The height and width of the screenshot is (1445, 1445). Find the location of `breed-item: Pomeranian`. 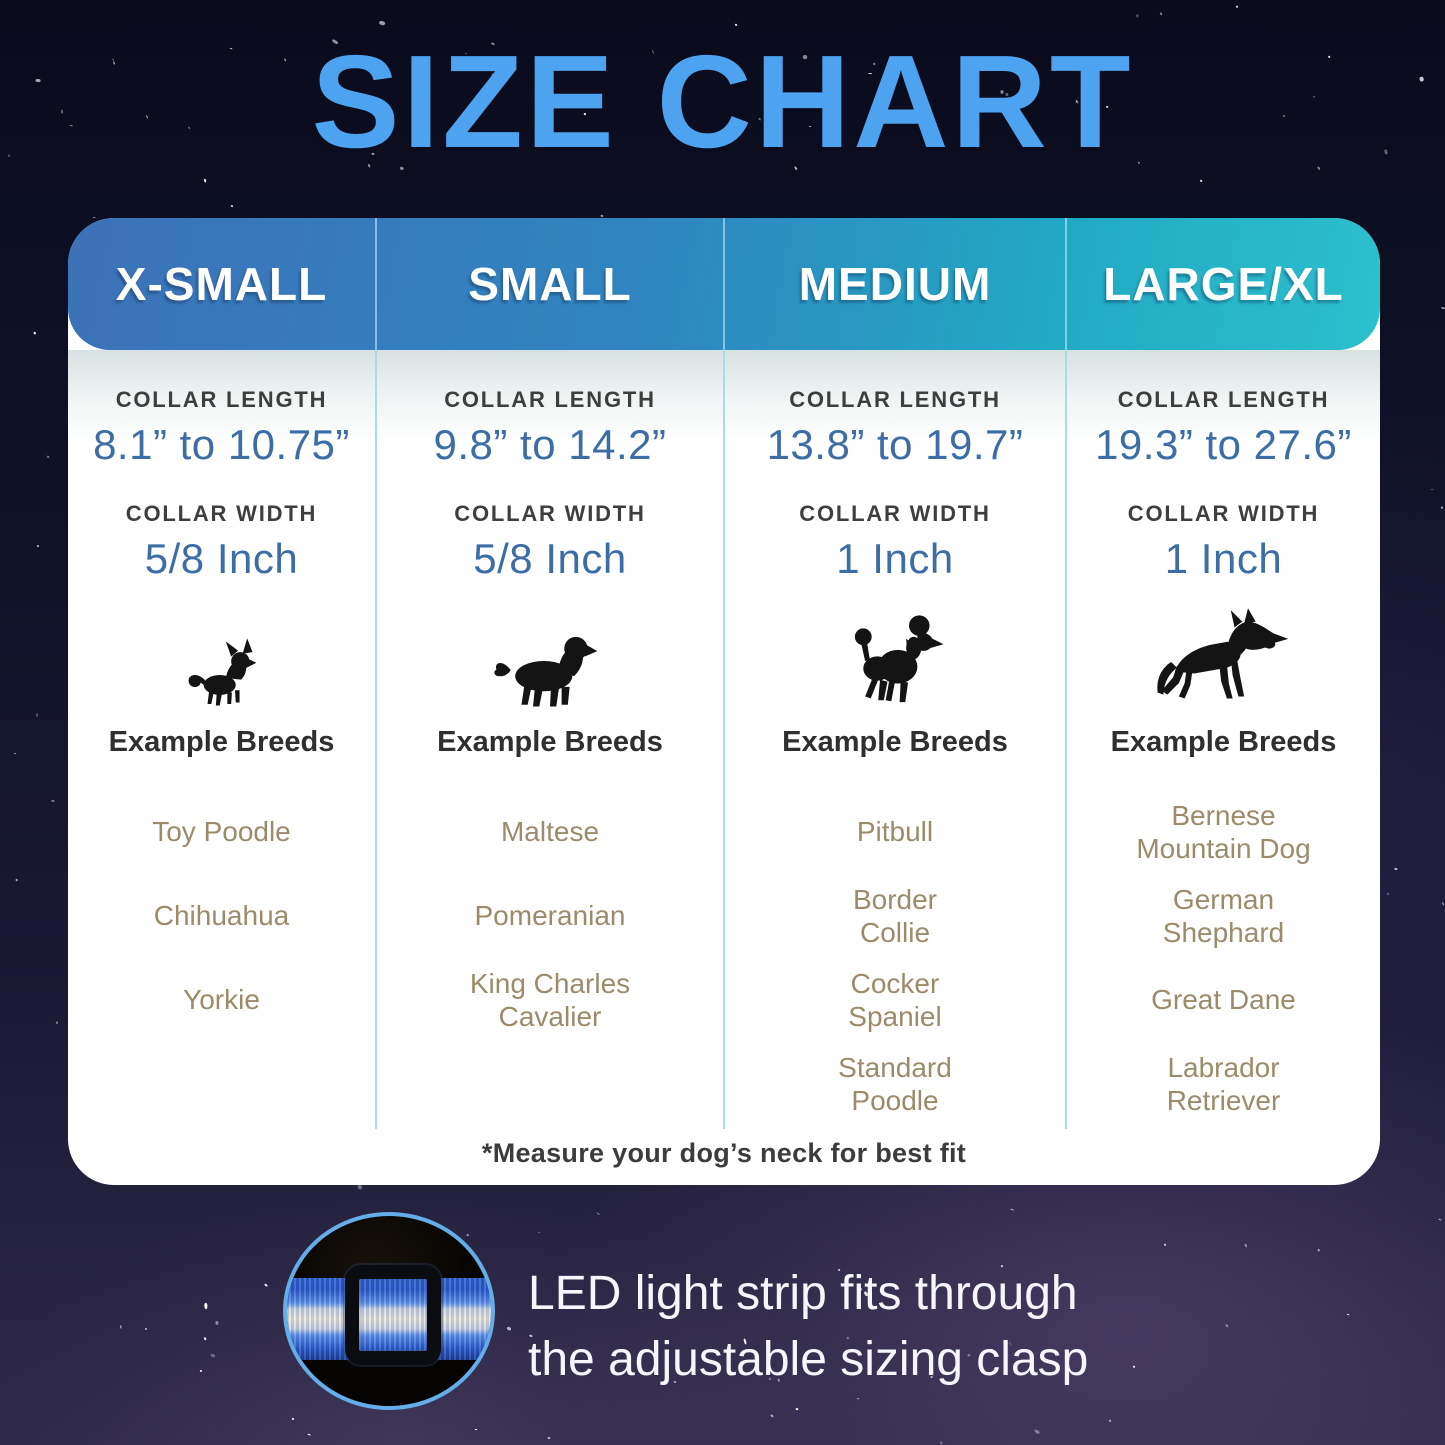

breed-item: Pomeranian is located at coordinates (550, 916).